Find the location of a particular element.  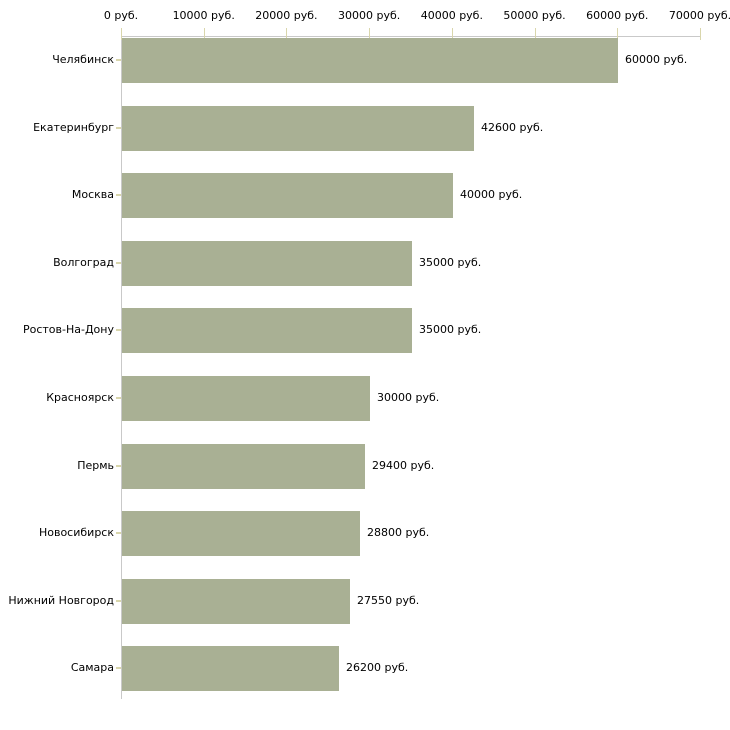

bar-value-label: 29400 руб. is located at coordinates (403, 465).